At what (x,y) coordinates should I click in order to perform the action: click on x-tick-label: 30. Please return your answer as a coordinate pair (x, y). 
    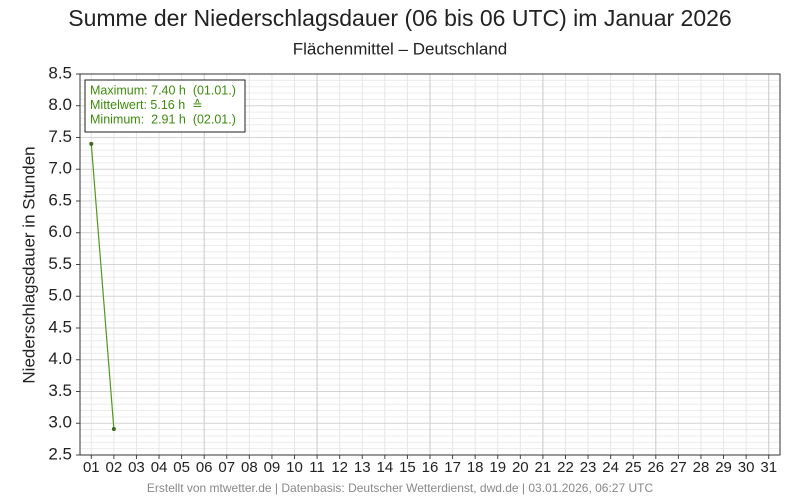
    Looking at the image, I should click on (746, 467).